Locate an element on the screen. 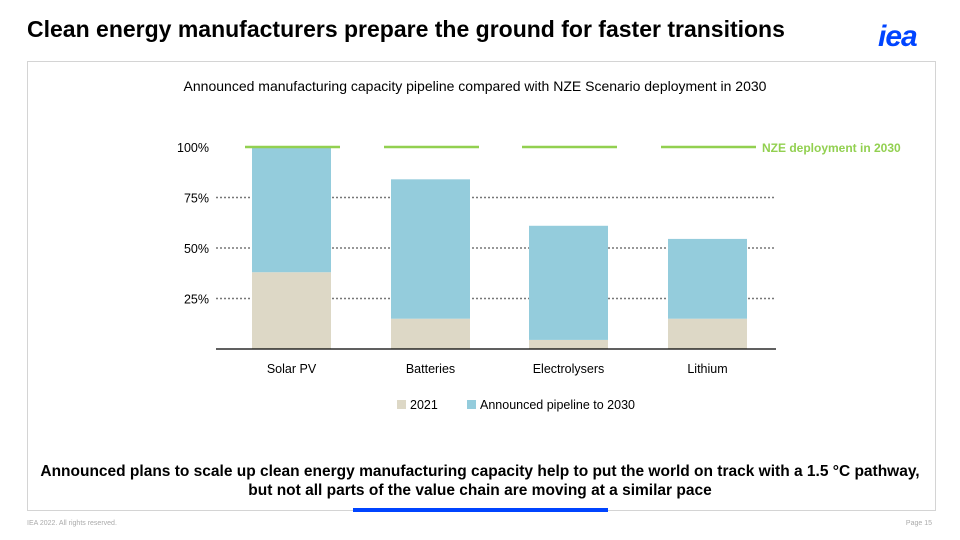 The width and height of the screenshot is (960, 540). accent-bar is located at coordinates (480, 510).